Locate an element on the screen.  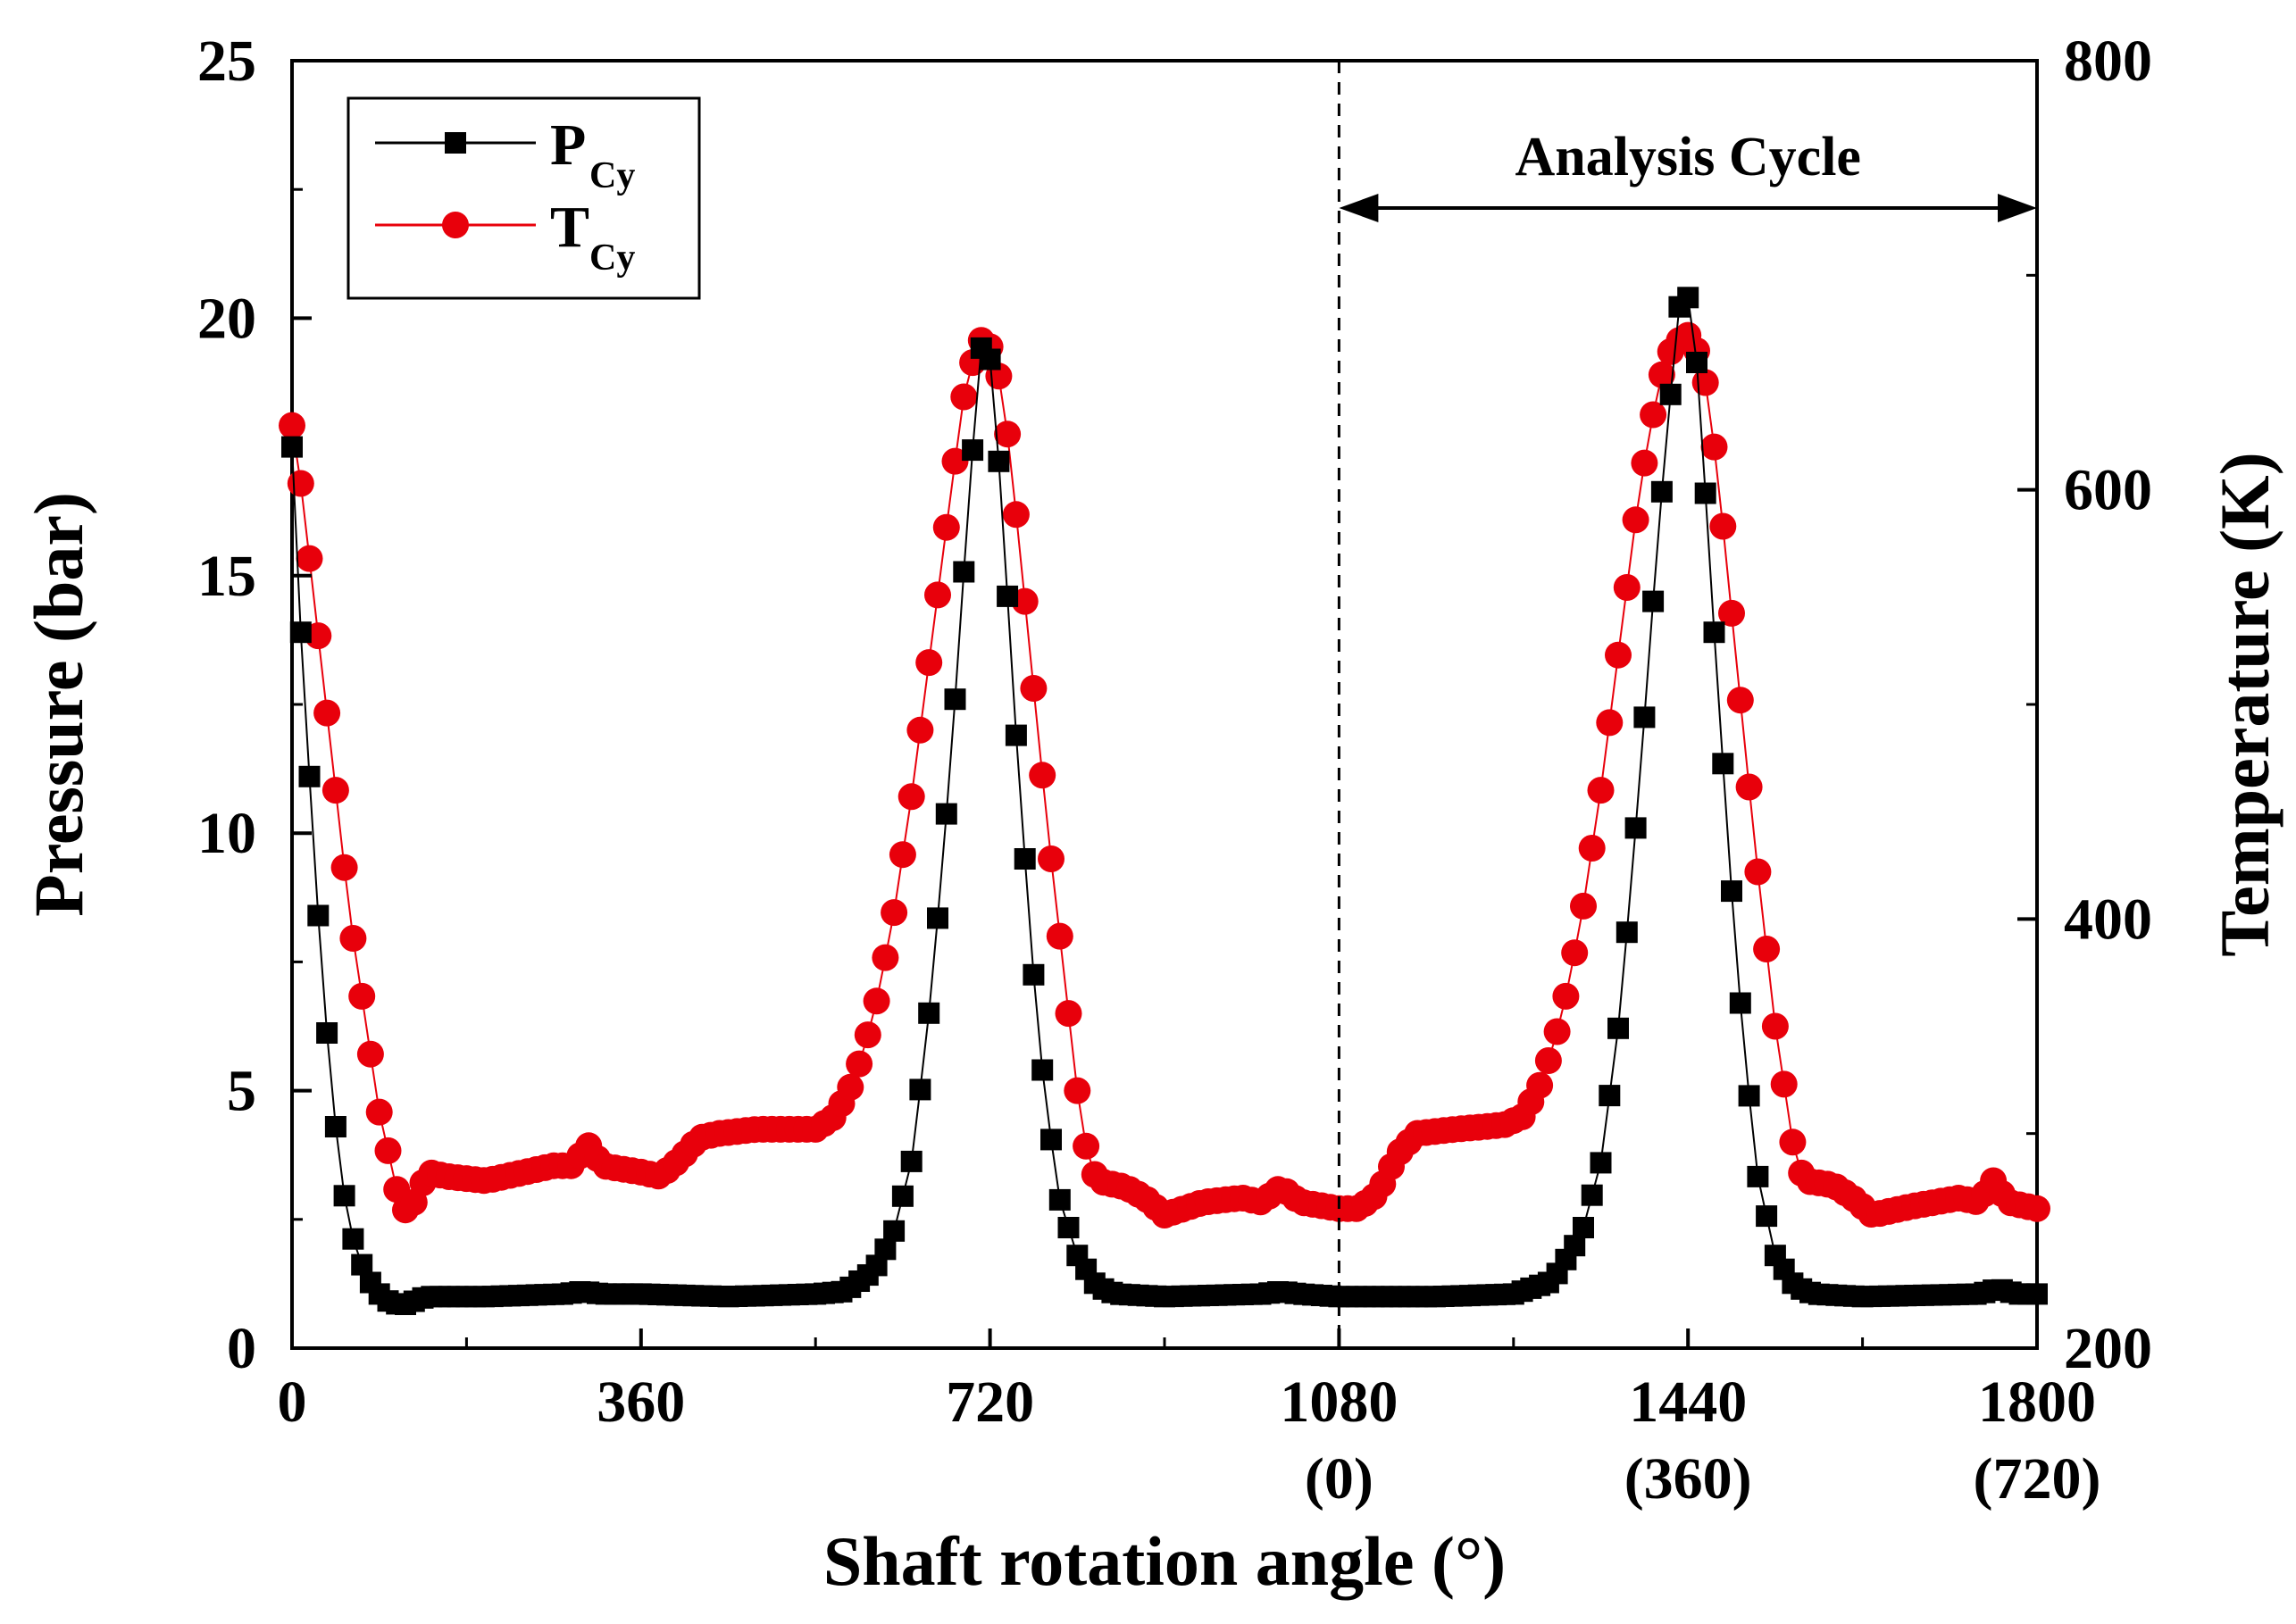
y-left-tick-label: 25 is located at coordinates (226, 61).